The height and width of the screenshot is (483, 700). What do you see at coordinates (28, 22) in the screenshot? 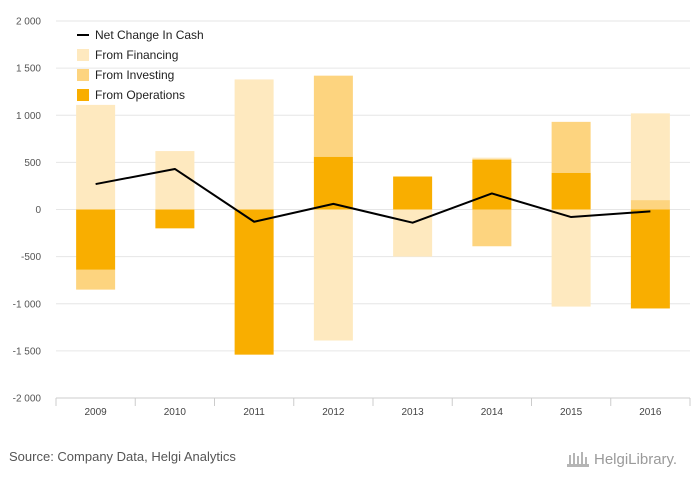
I see `y-tick-label: 2 000` at bounding box center [28, 22].